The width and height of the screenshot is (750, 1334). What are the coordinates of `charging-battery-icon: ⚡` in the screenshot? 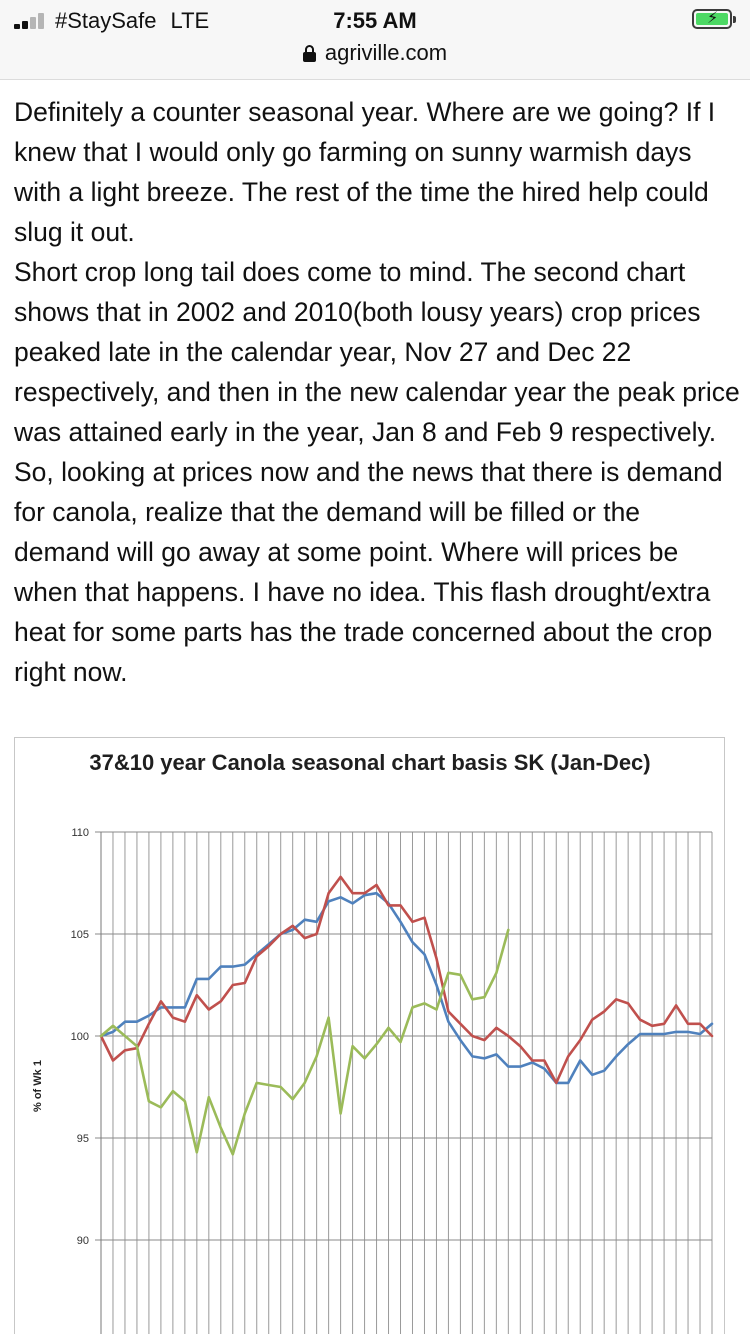 It's located at (714, 19).